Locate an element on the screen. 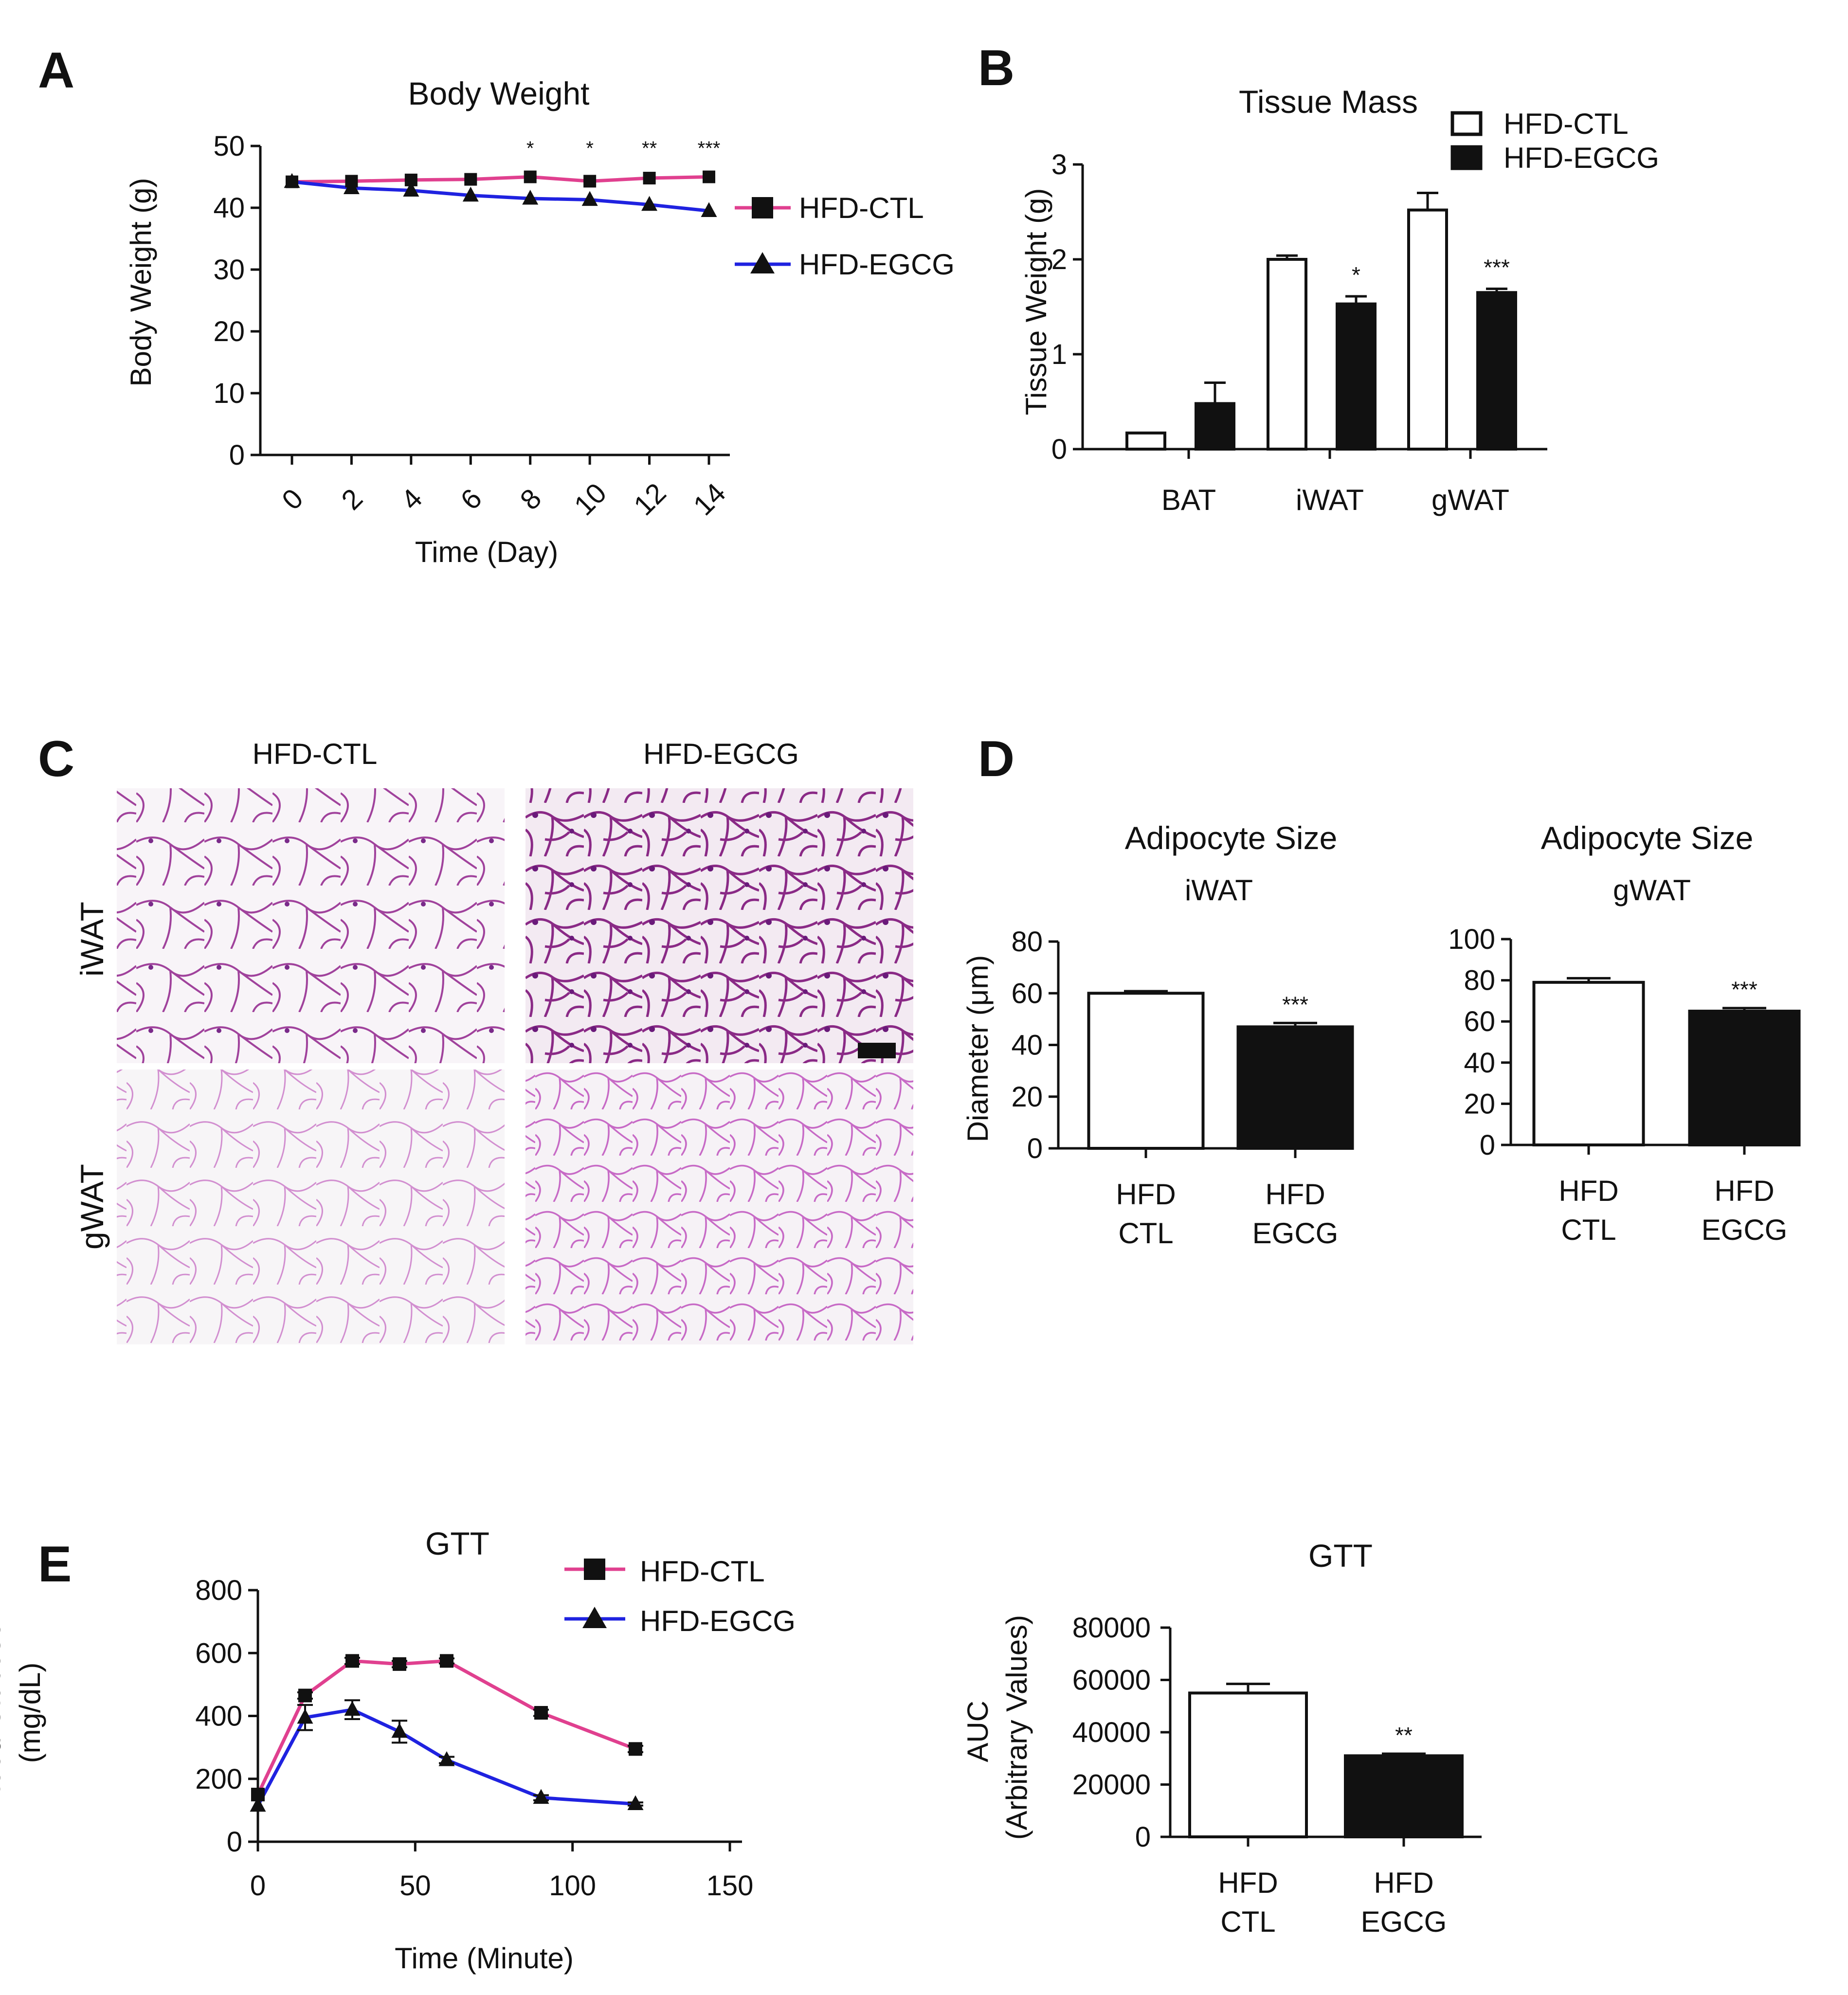 Image resolution: width=1848 pixels, height=1995 pixels. chart-subtitle: iWAT is located at coordinates (1219, 890).